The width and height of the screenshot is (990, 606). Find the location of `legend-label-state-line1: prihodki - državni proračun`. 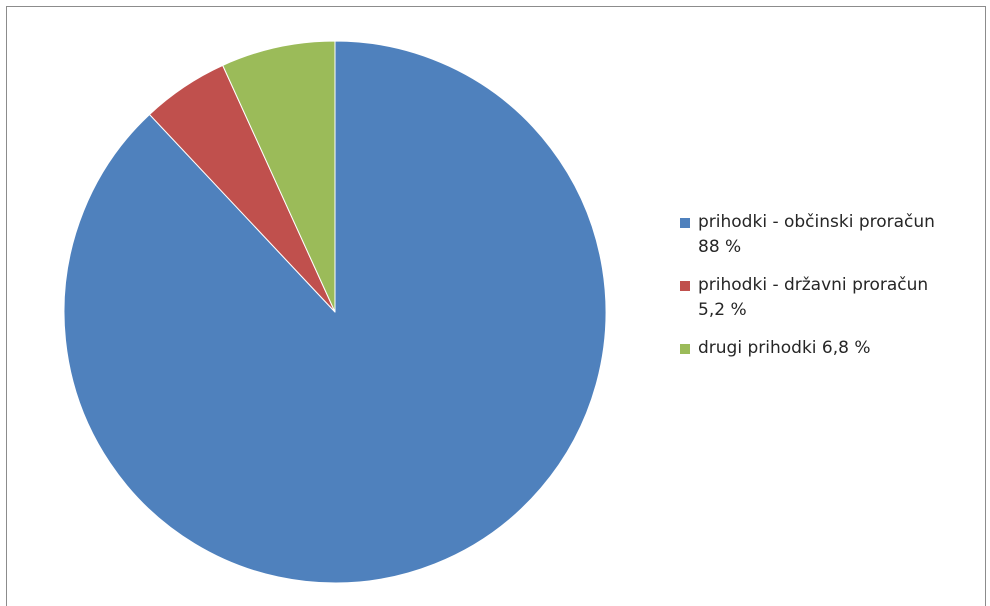

legend-label-state-line1: prihodki - državni proračun is located at coordinates (813, 285).